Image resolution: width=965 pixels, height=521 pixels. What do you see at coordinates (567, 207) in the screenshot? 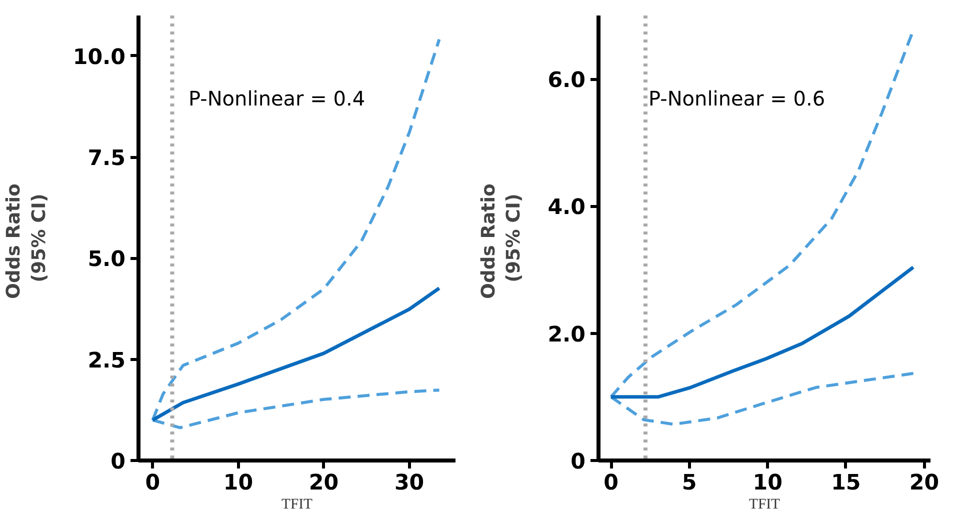
I see `y-tick-label: 4.0` at bounding box center [567, 207].